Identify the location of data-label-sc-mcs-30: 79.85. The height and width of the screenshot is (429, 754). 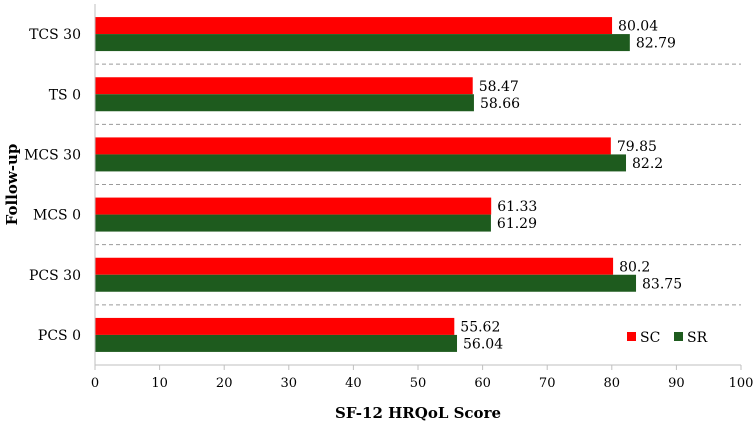
(637, 147).